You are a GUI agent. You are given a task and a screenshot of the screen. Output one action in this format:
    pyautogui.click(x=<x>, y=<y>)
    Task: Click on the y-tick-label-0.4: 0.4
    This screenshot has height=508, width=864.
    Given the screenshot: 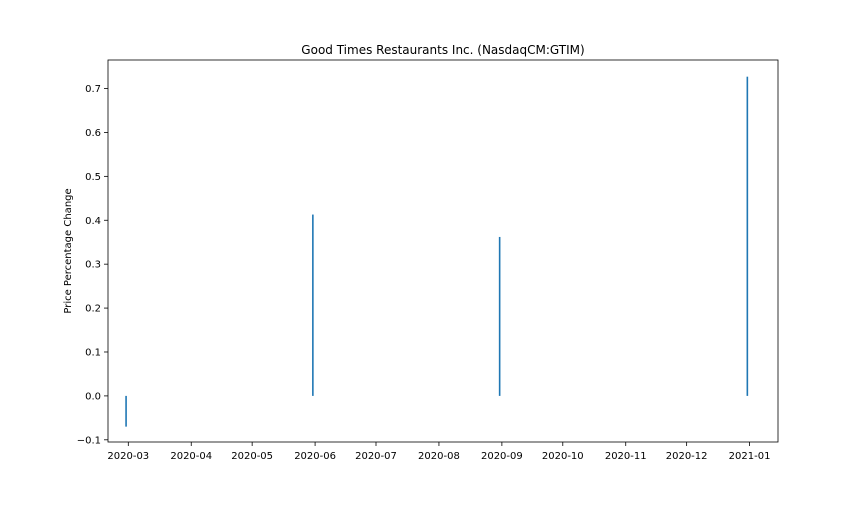 What is the action you would take?
    pyautogui.click(x=93, y=221)
    